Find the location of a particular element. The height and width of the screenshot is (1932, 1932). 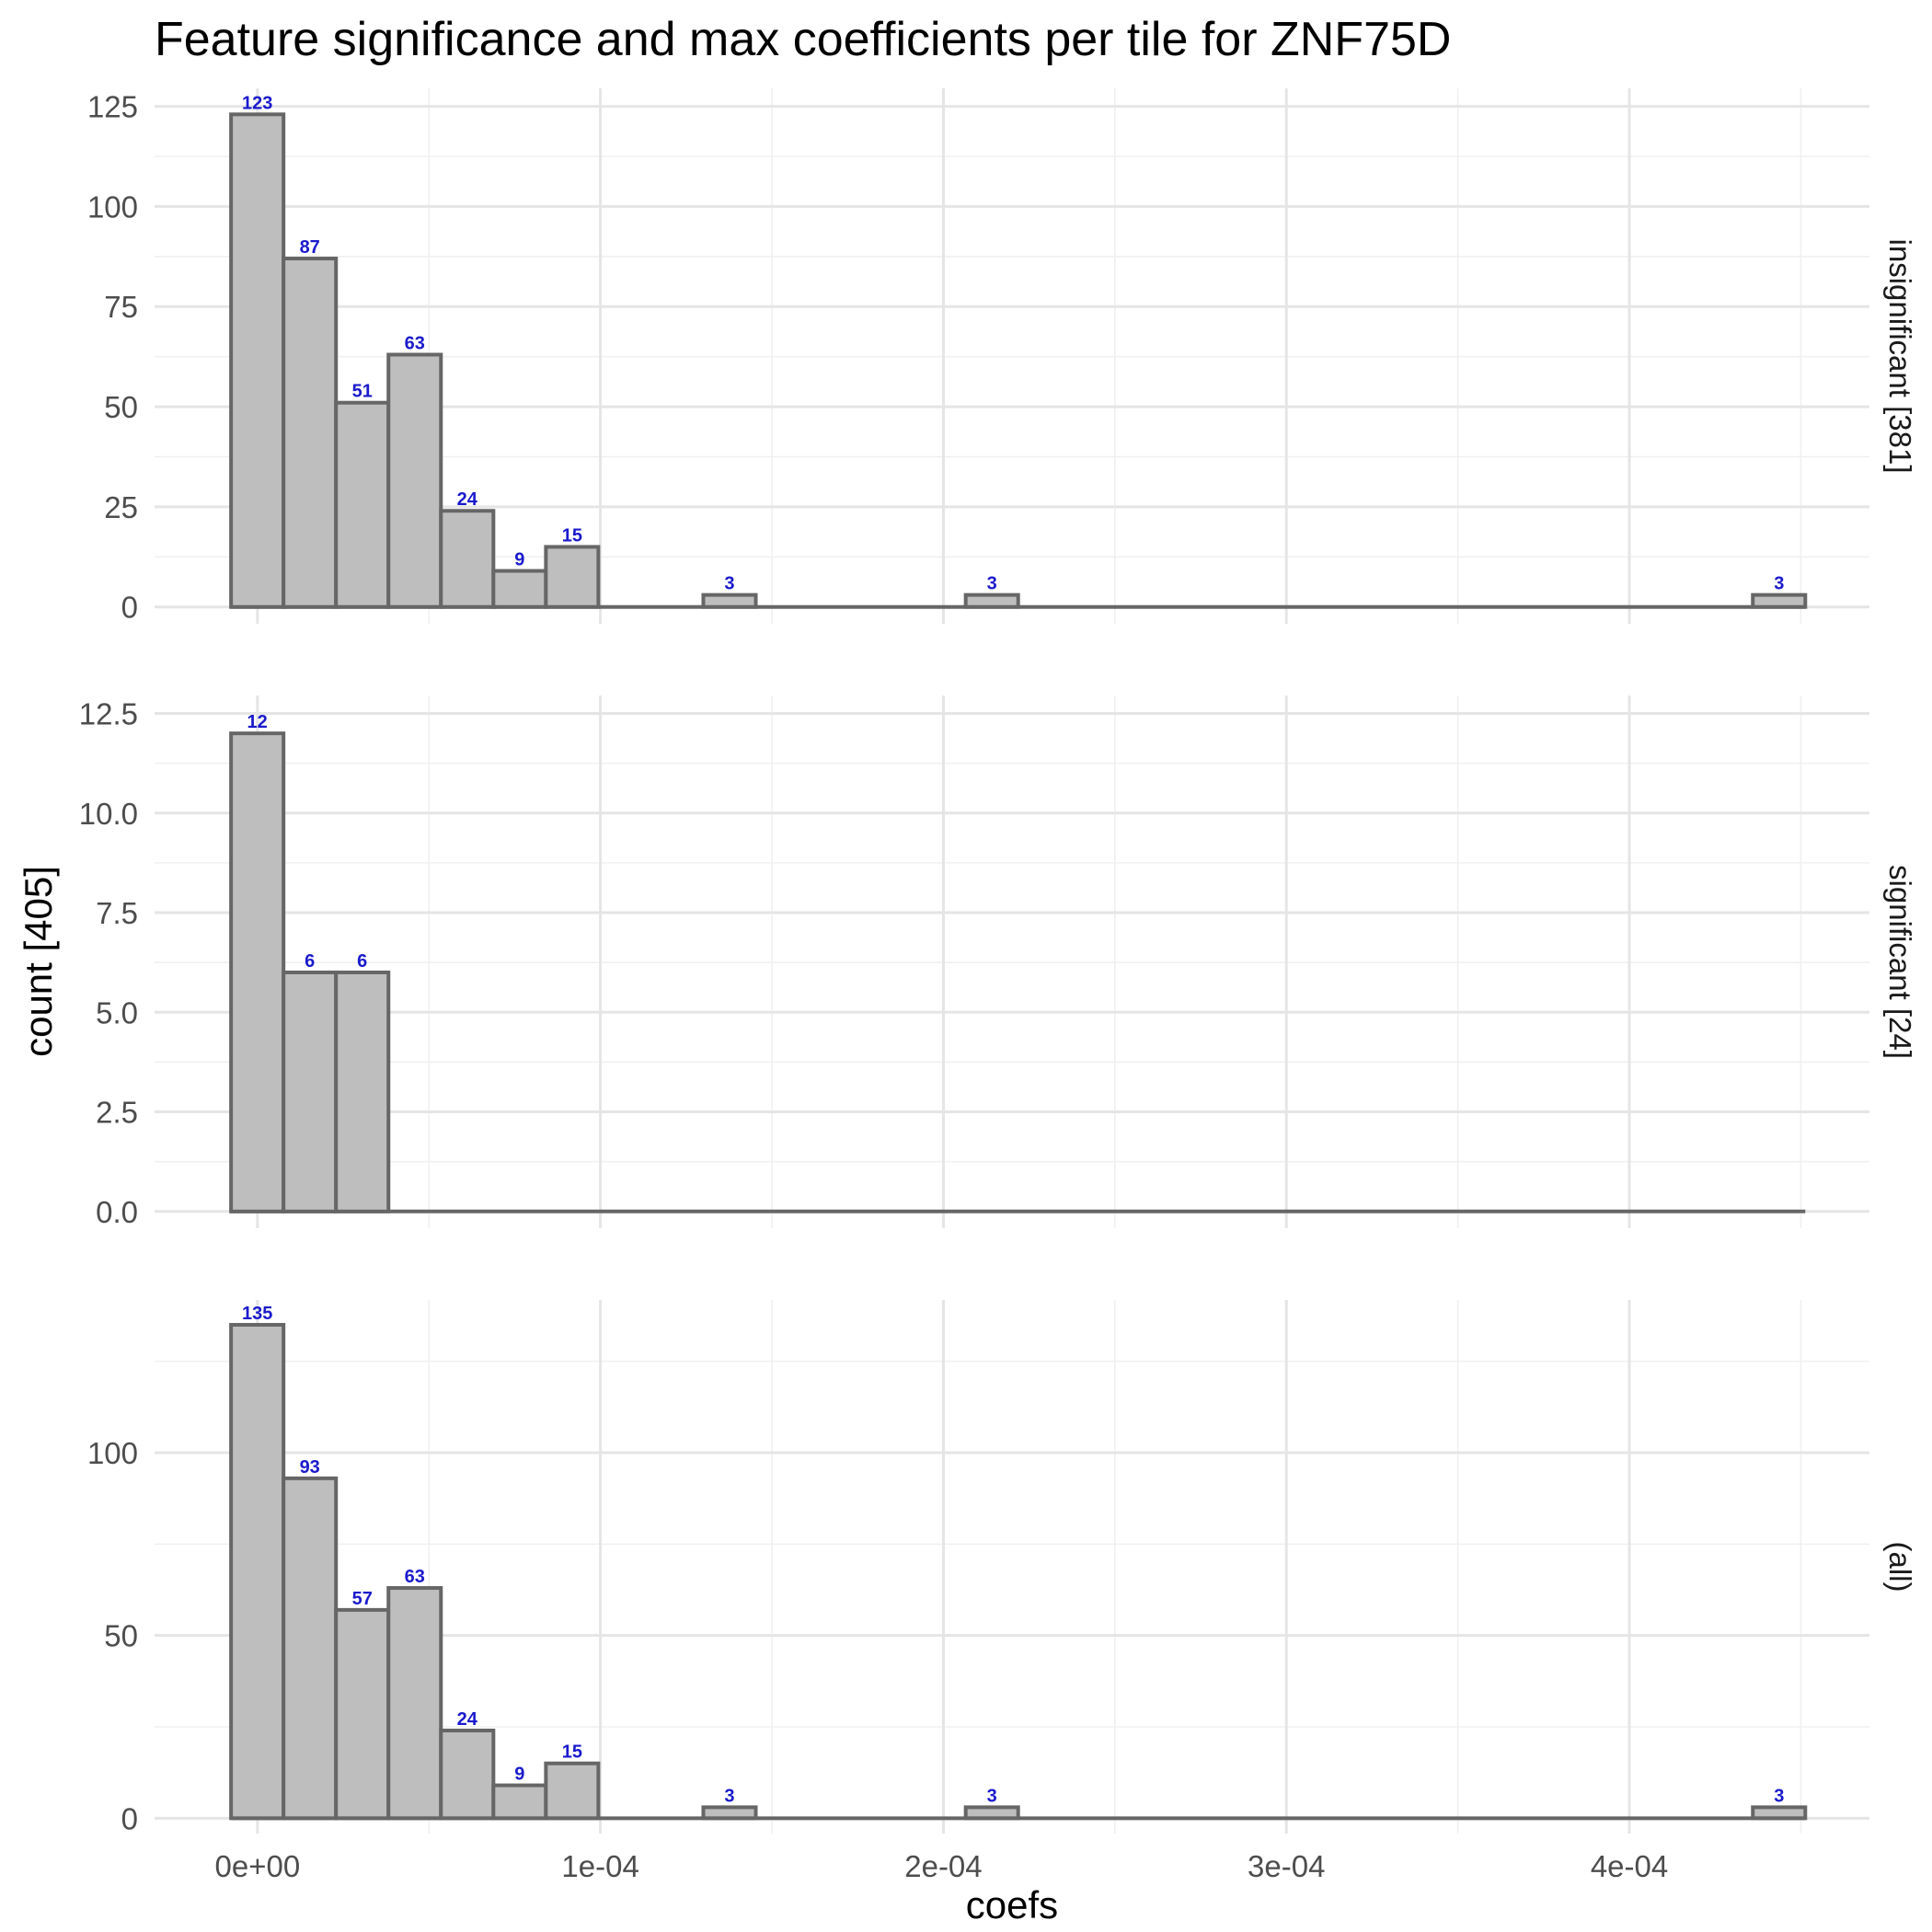

y-tick-label: 125 is located at coordinates (112, 107).